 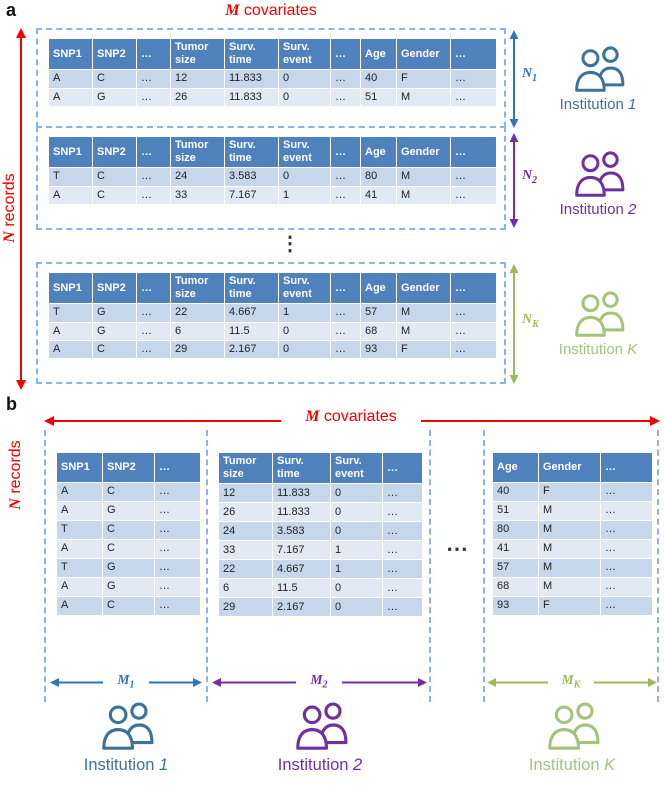 What do you see at coordinates (301, 468) in the screenshot?
I see `column-header: Surv. time` at bounding box center [301, 468].